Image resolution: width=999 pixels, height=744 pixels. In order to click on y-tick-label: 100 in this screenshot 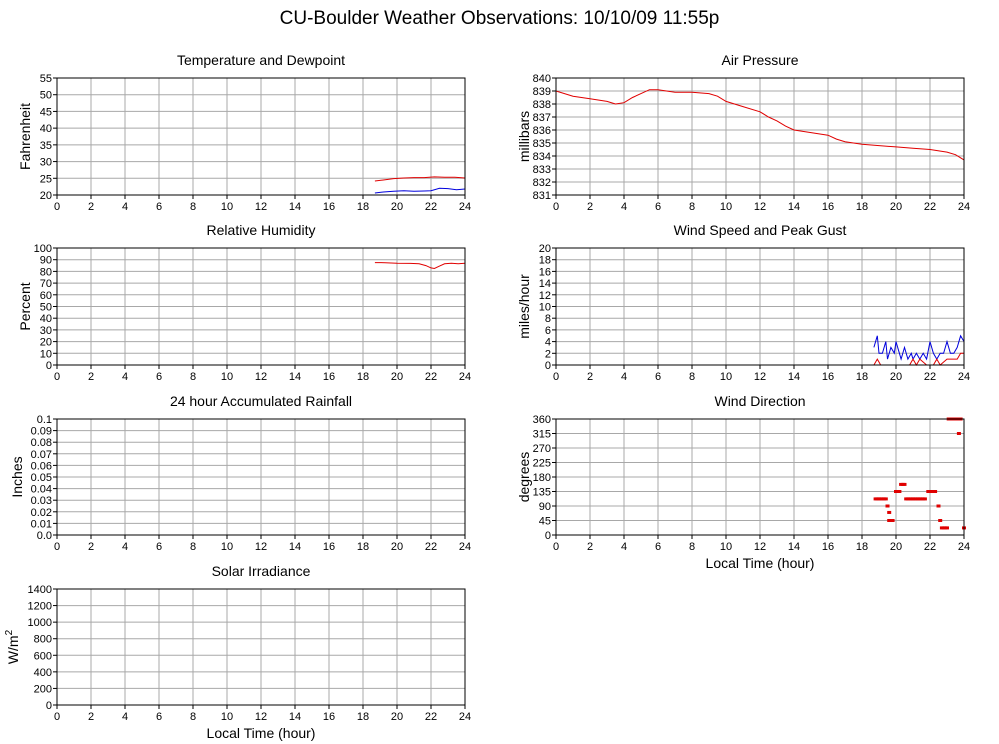, I will do `click(43, 249)`.